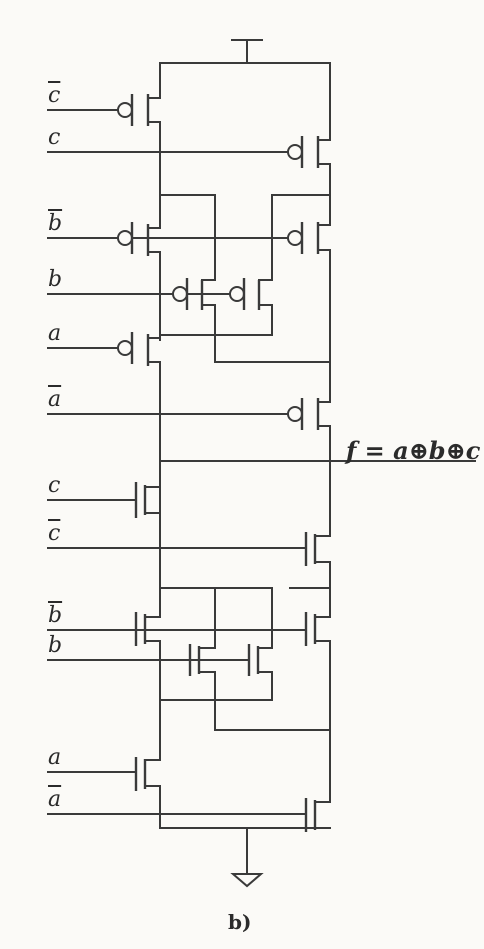  I want to click on nmos-left-column, so click(147, 644).